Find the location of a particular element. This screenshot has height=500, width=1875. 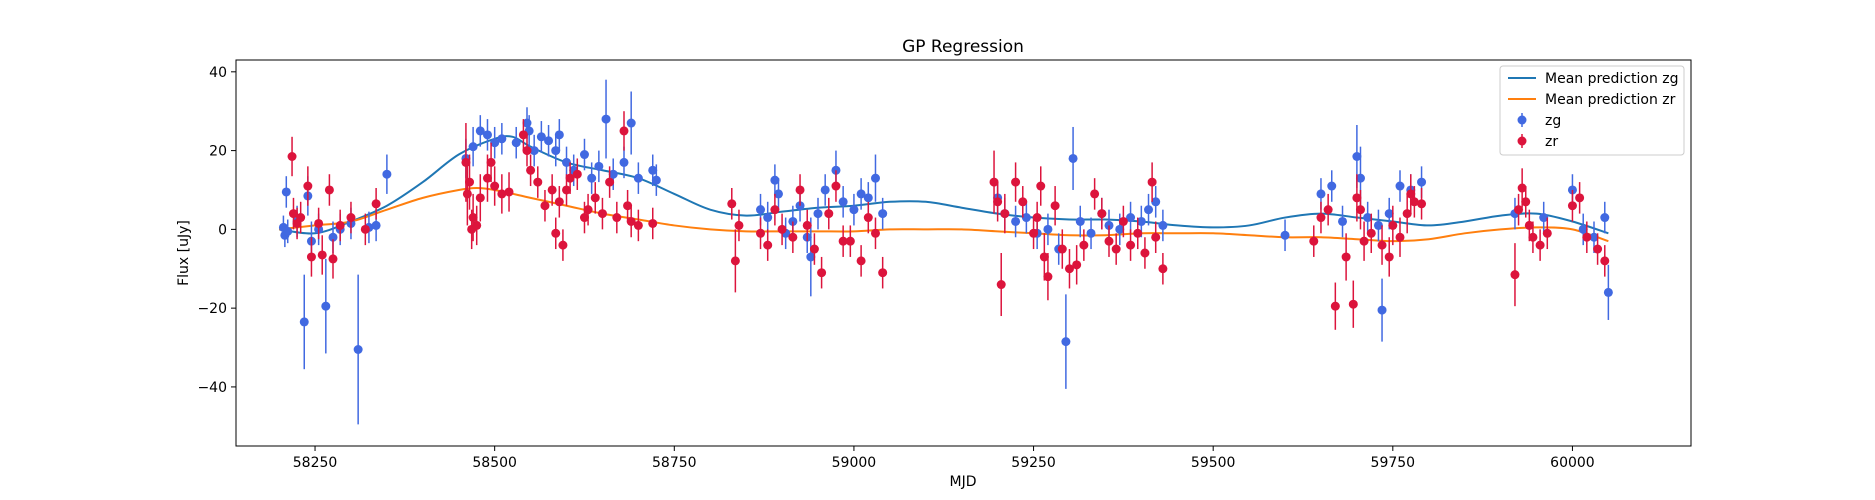

y-tick-label: −40 is located at coordinates (212, 388).